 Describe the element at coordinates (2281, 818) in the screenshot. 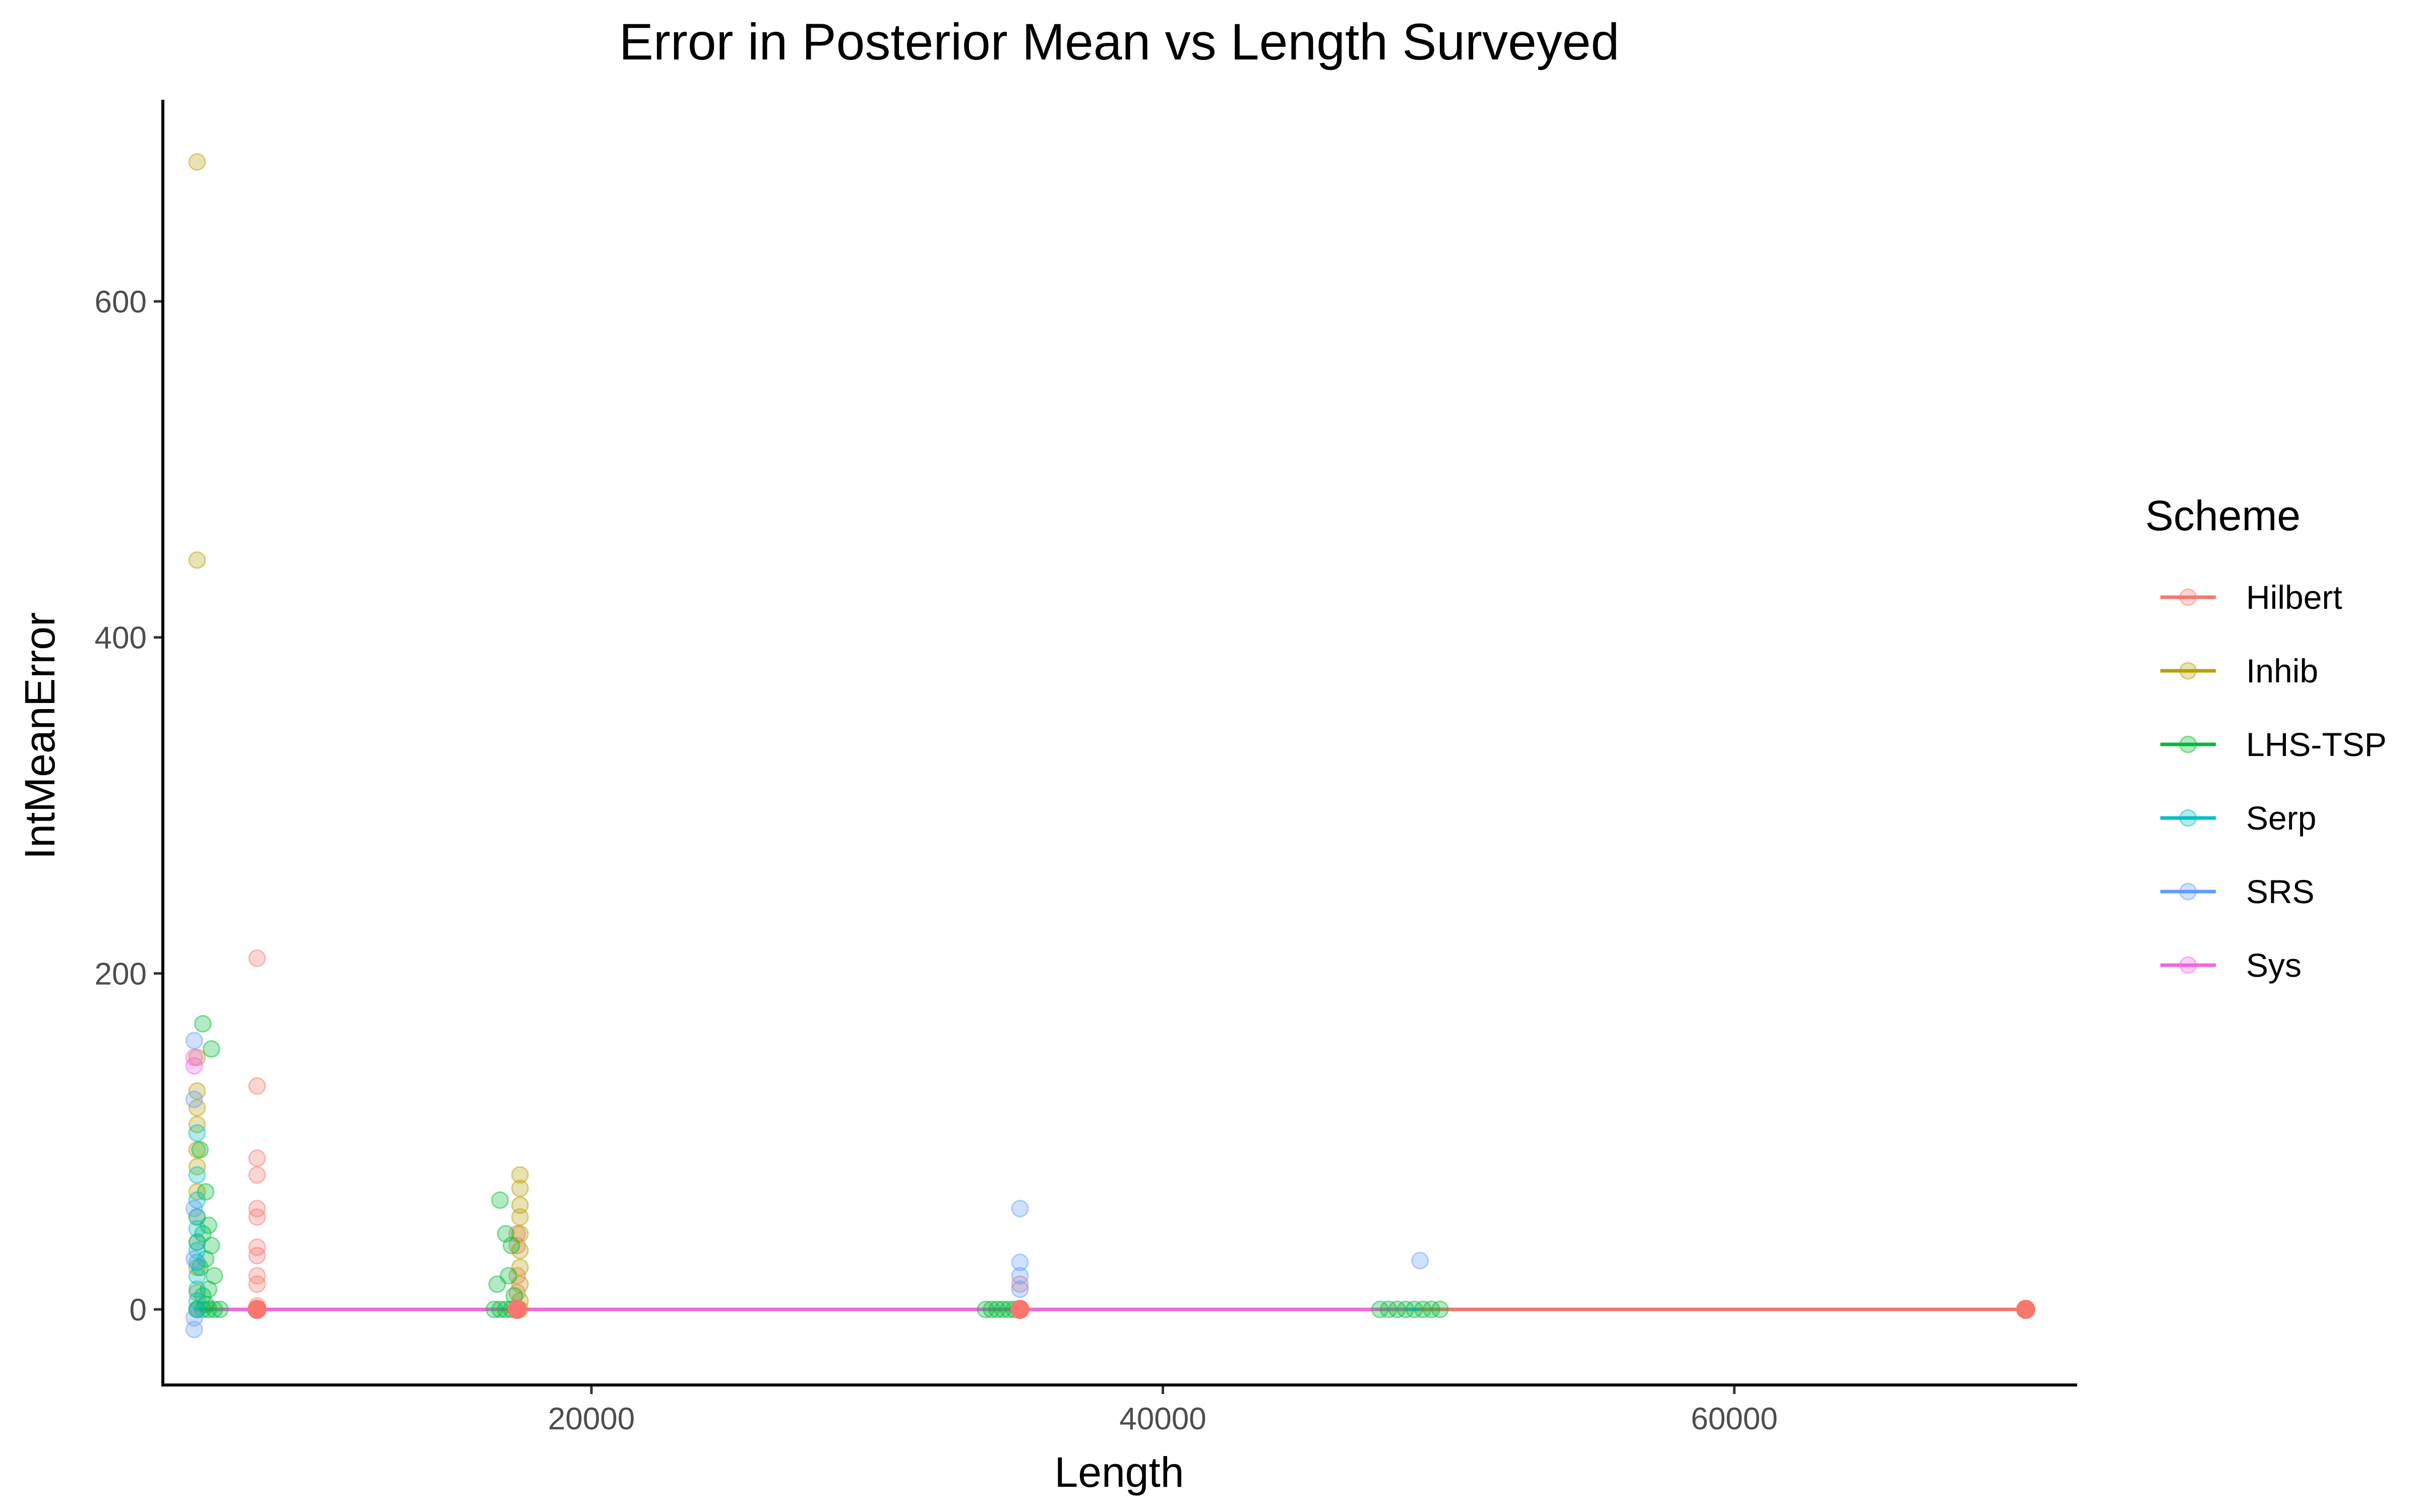

I see `legend-label: Serp` at that location.